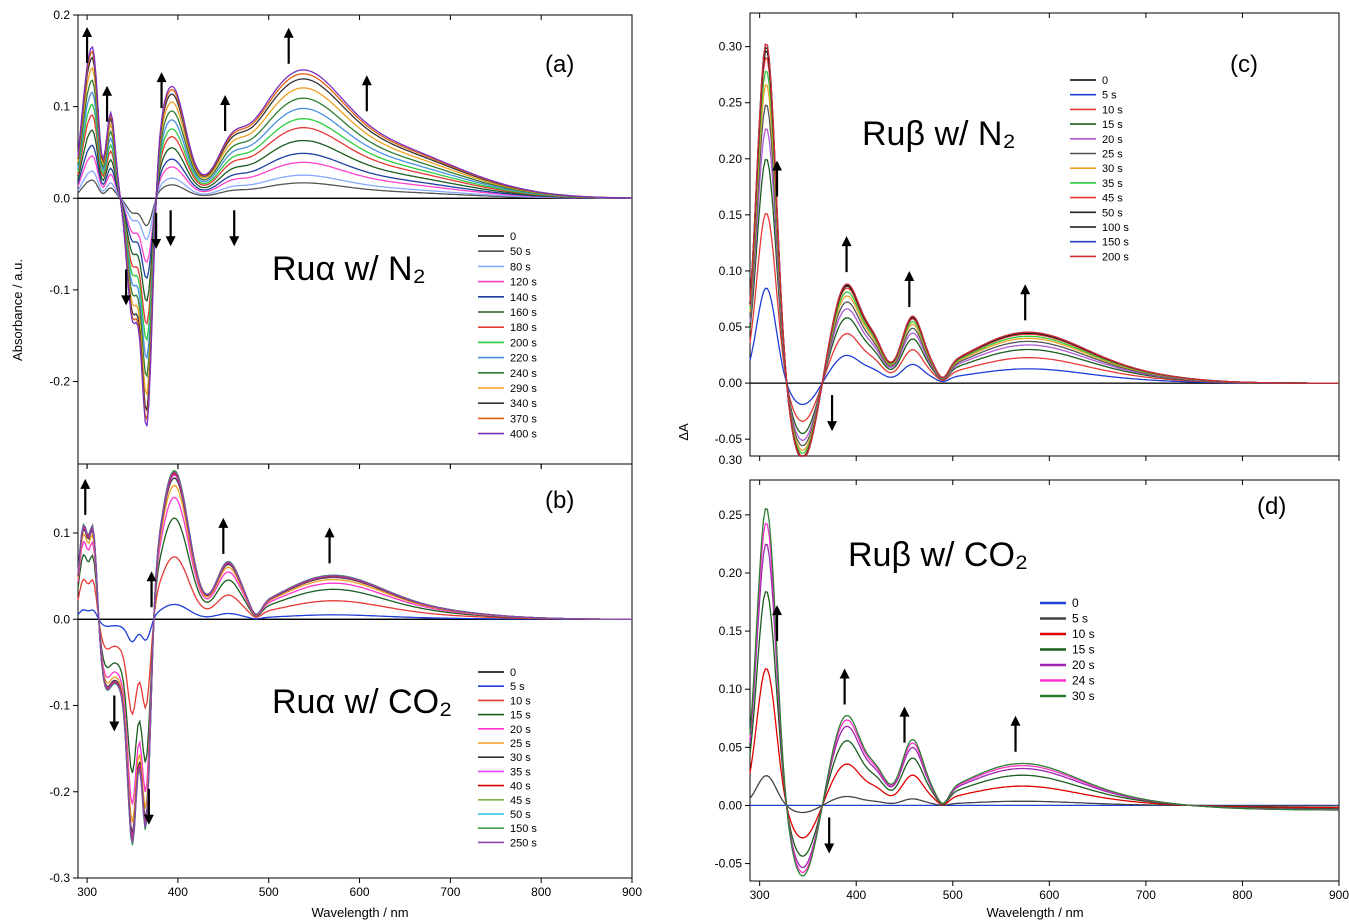 Image resolution: width=1349 pixels, height=922 pixels. Describe the element at coordinates (523, 435) in the screenshot. I see `legend-label-a: 400 s` at that location.